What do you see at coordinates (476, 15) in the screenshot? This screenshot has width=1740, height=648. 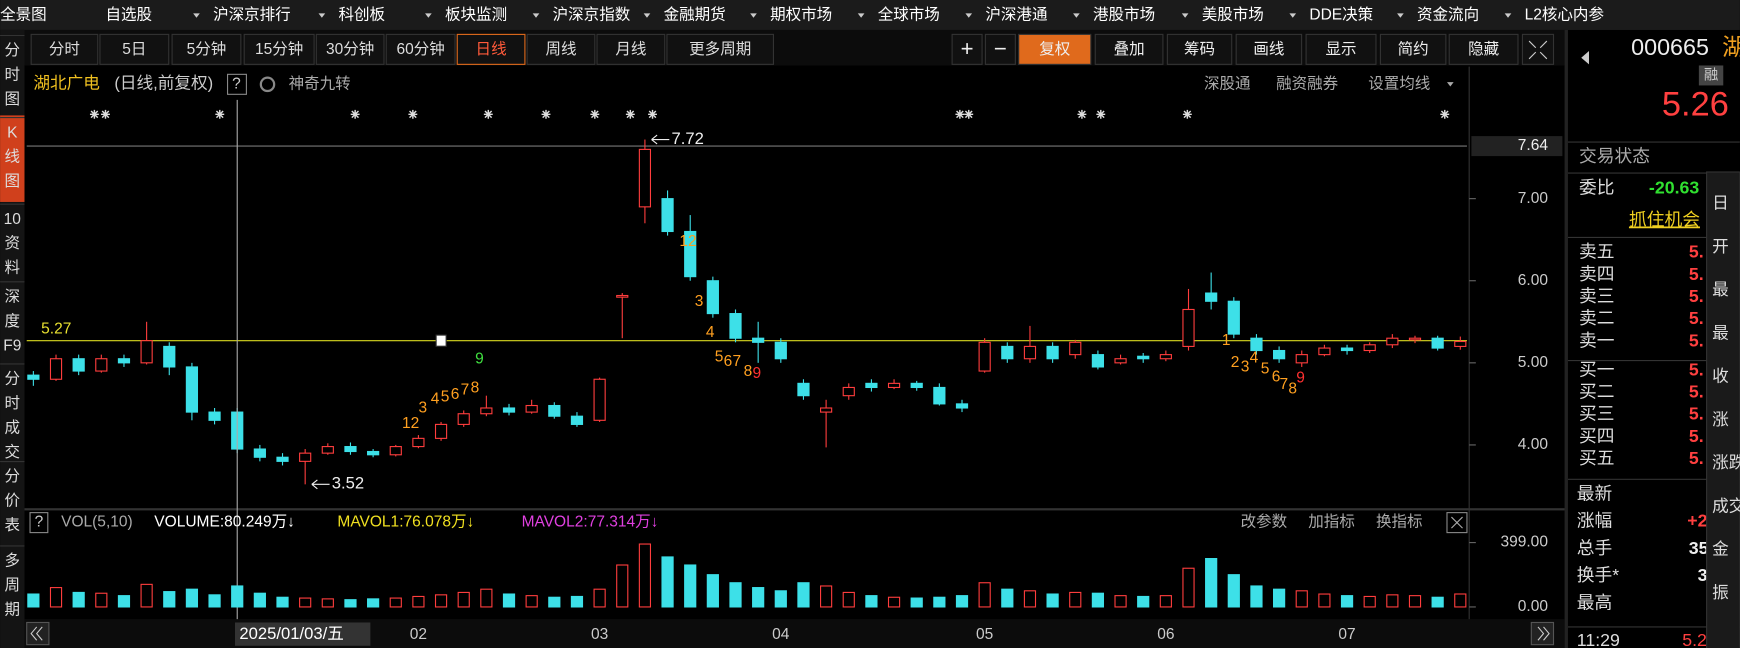 I see `menu-item: 板块监测` at bounding box center [476, 15].